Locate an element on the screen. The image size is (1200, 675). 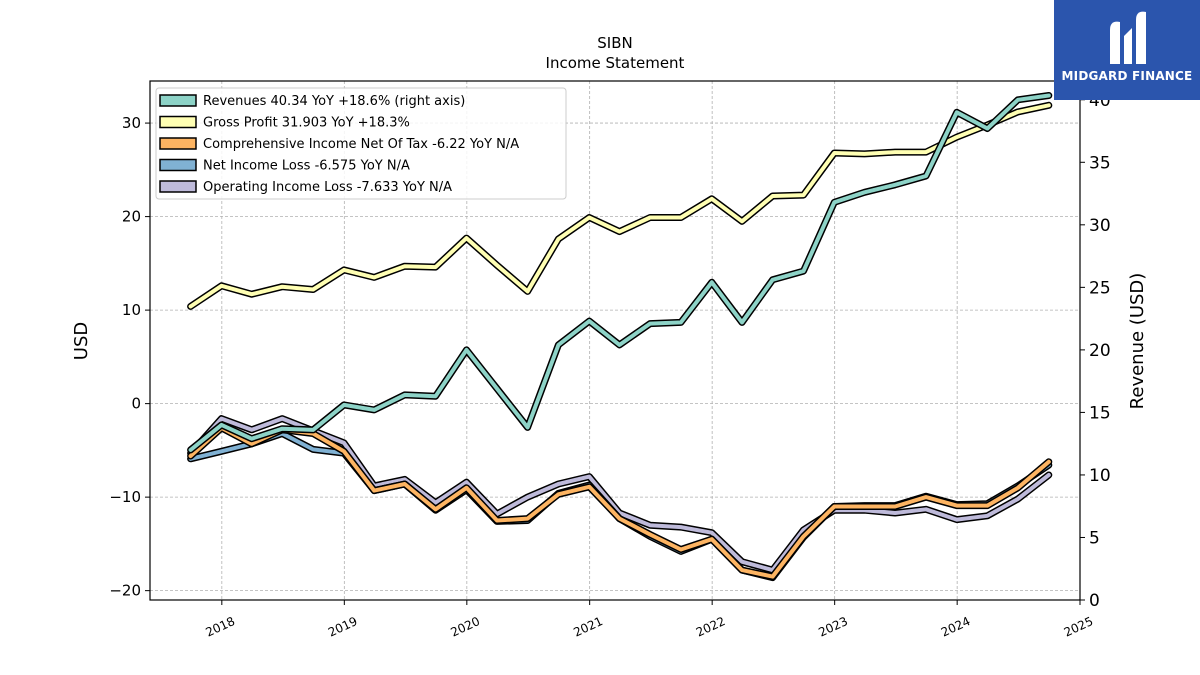
right-y-tick-label: 5 is located at coordinates (1094, 538).